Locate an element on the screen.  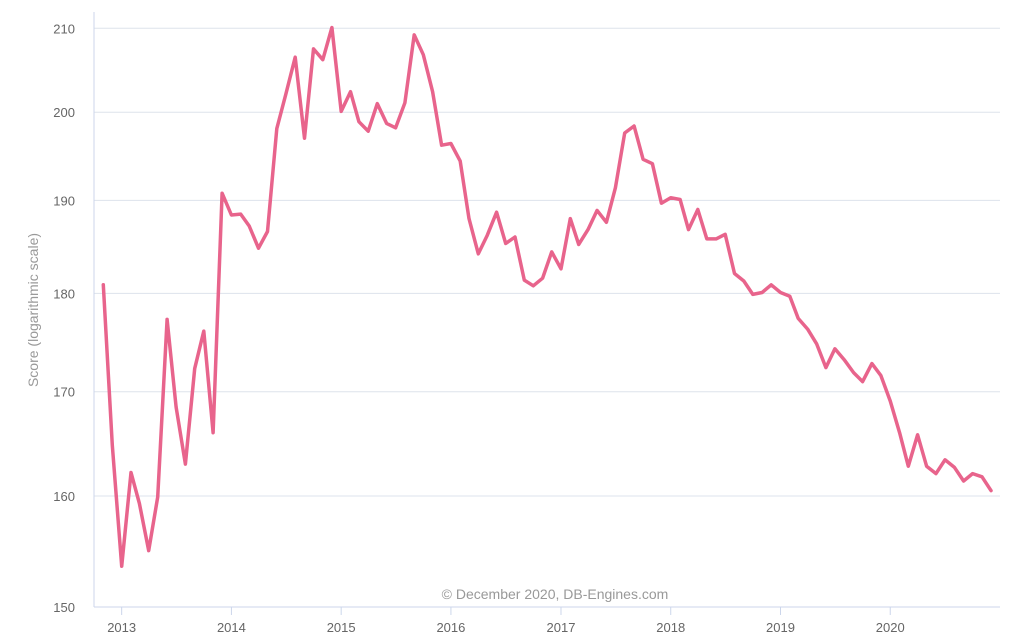
x-tick-label: 2015 is located at coordinates (341, 627).